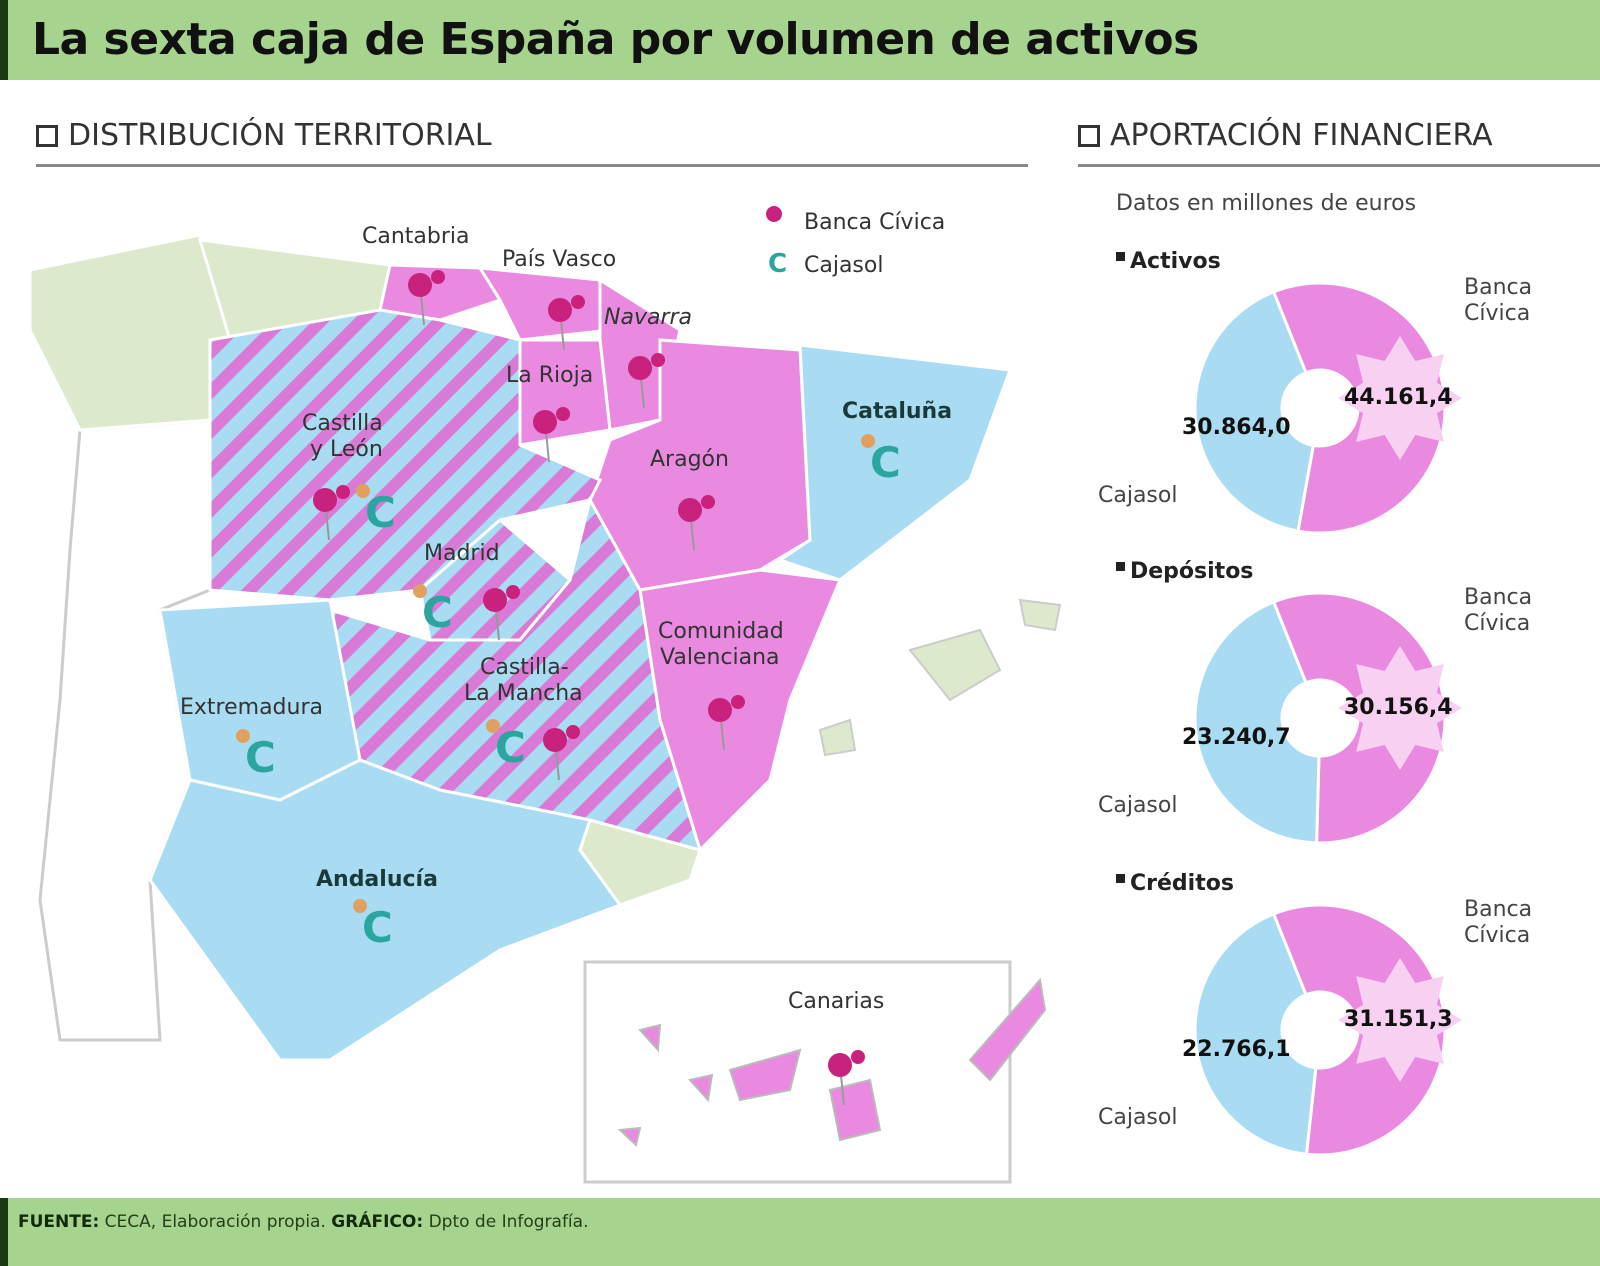  I want to click on label-cantabria: Cantabria, so click(416, 236).